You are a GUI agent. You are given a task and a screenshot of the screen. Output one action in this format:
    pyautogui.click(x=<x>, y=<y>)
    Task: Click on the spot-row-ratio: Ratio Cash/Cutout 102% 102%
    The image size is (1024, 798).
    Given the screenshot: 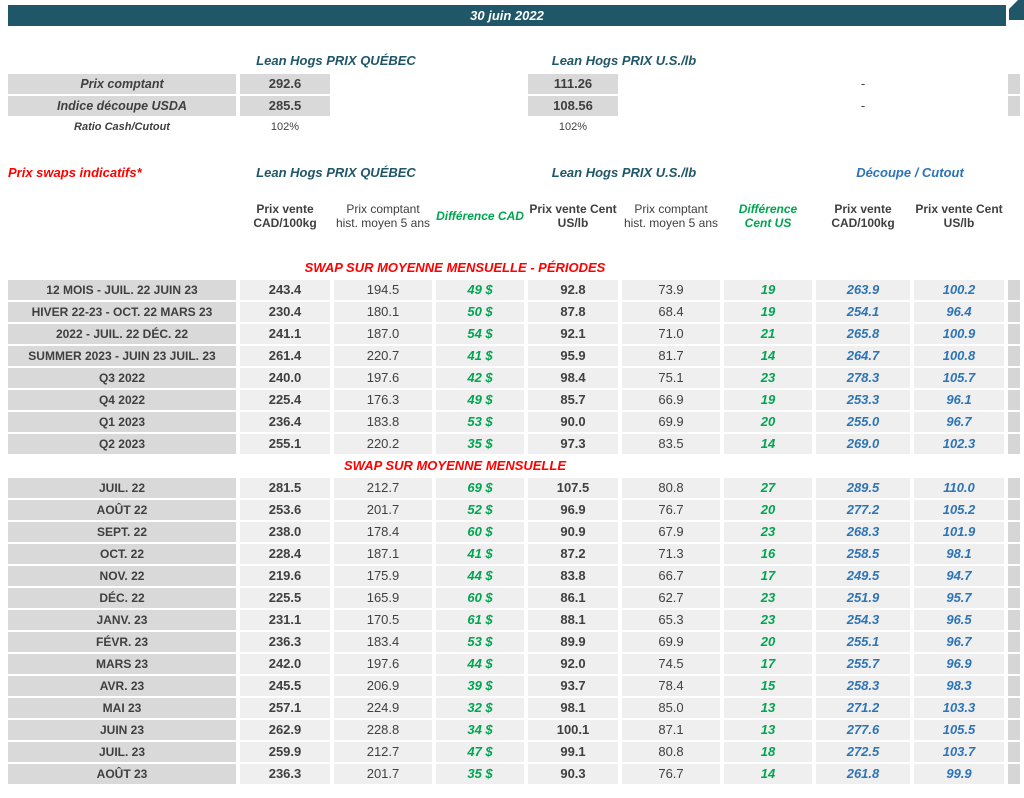 What is the action you would take?
    pyautogui.click(x=516, y=127)
    